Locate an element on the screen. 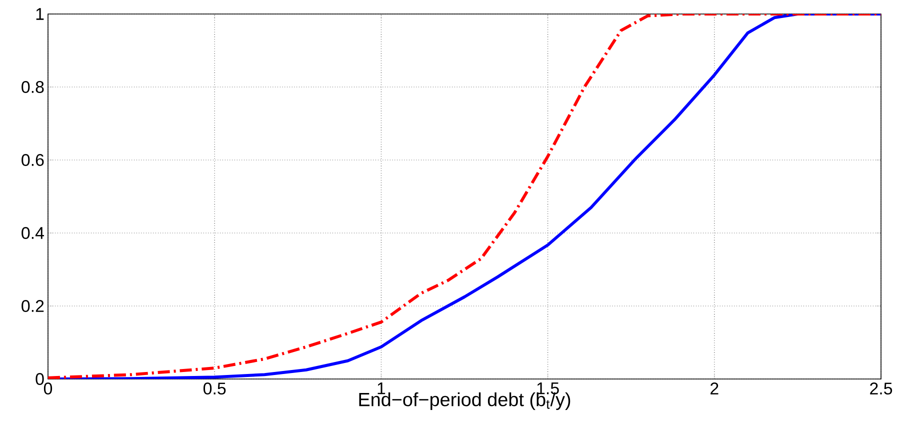 The image size is (901, 441). x-tick-label: 1.5 is located at coordinates (548, 388).